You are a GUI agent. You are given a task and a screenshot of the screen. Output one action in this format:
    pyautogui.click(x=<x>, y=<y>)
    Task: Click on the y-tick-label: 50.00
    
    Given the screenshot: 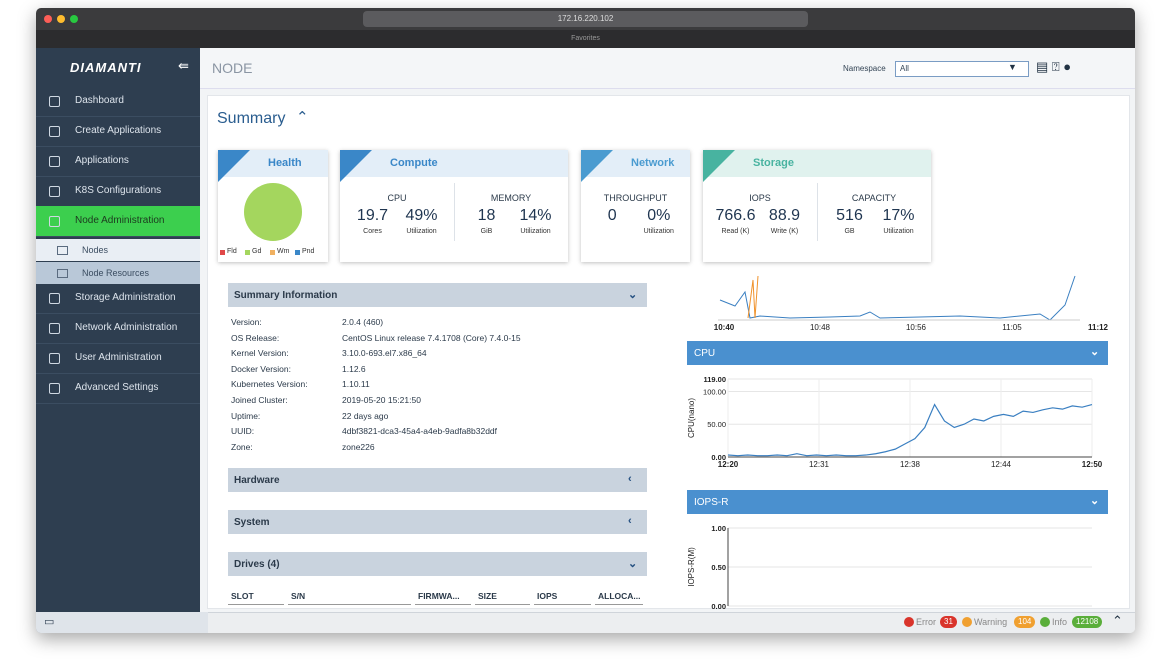 What is the action you would take?
    pyautogui.click(x=716, y=424)
    